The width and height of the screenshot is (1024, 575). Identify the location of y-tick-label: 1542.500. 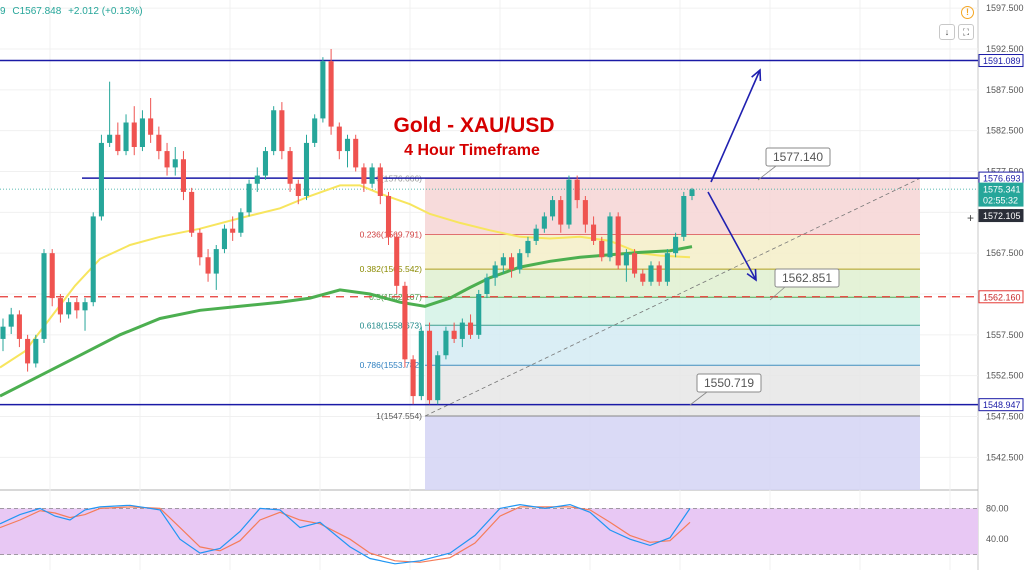
(1005, 457).